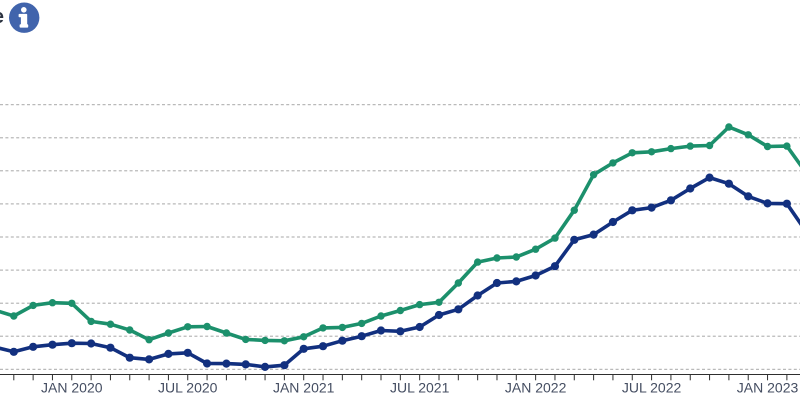 The height and width of the screenshot is (409, 800). I want to click on svg-text: JUL 2022, so click(652, 388).